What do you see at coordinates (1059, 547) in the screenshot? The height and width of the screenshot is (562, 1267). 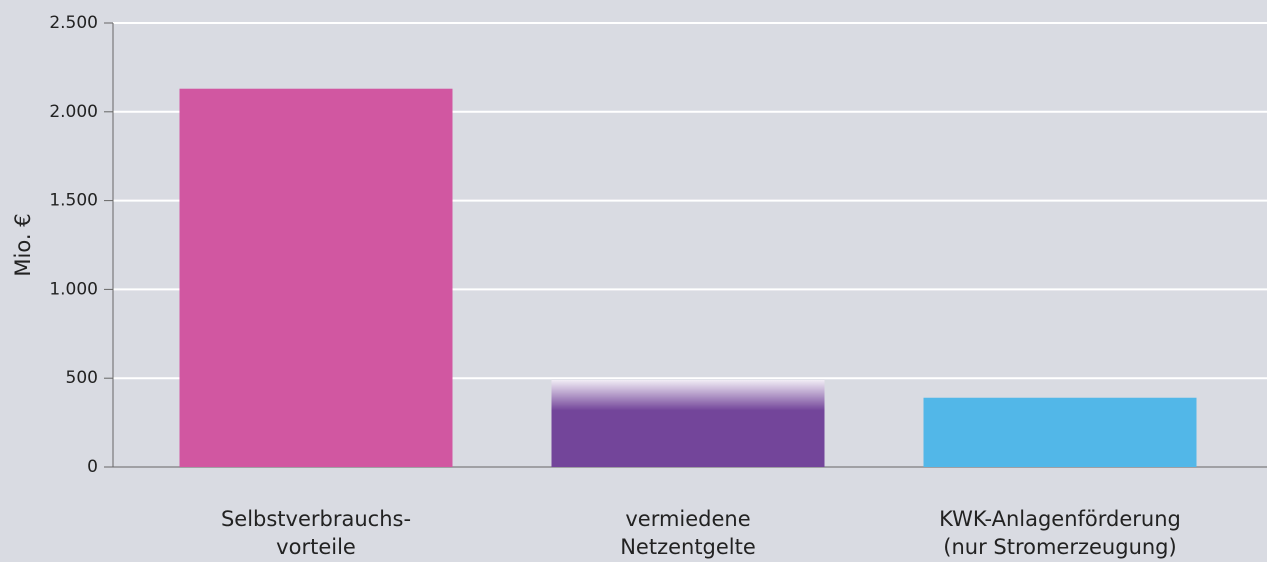 I see `x-tick-label: (nur Stromerzeugung)` at bounding box center [1059, 547].